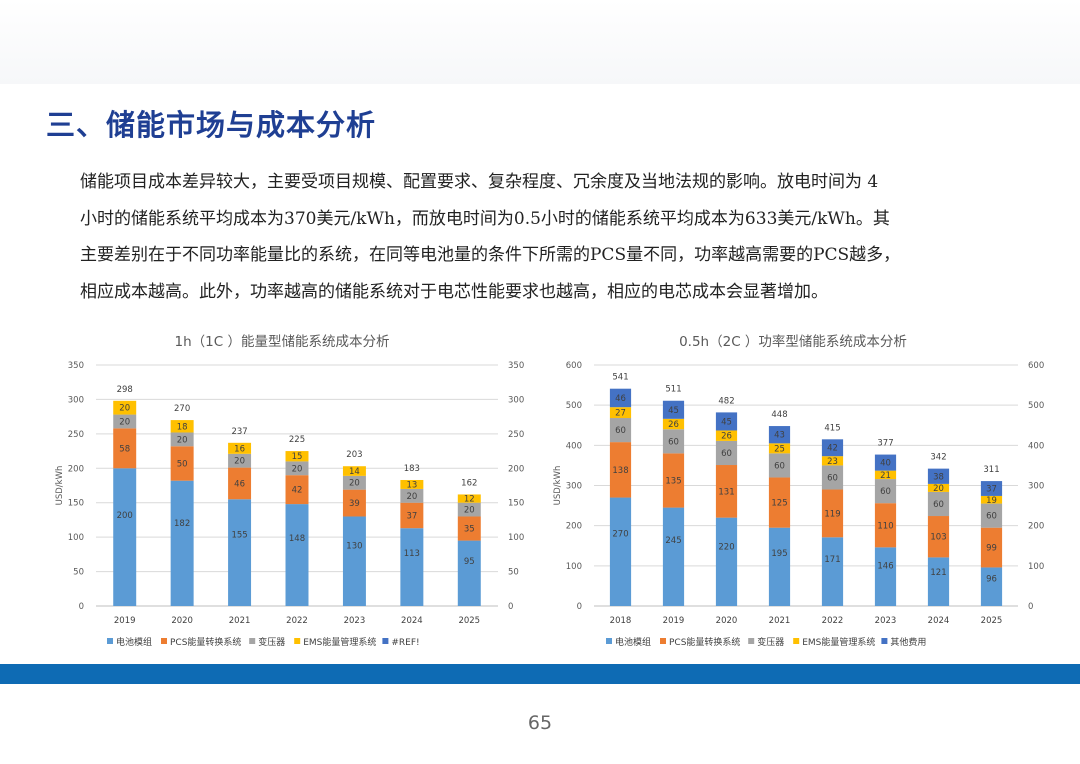 This screenshot has height=764, width=1080. I want to click on data-label: 35, so click(469, 530).